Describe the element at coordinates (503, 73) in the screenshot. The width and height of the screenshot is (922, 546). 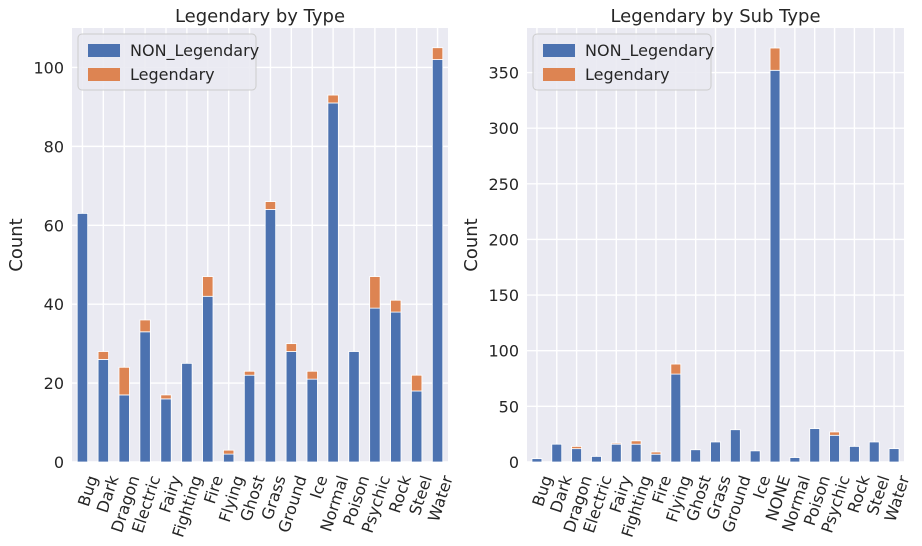
I see `y-tick-label: 350` at that location.